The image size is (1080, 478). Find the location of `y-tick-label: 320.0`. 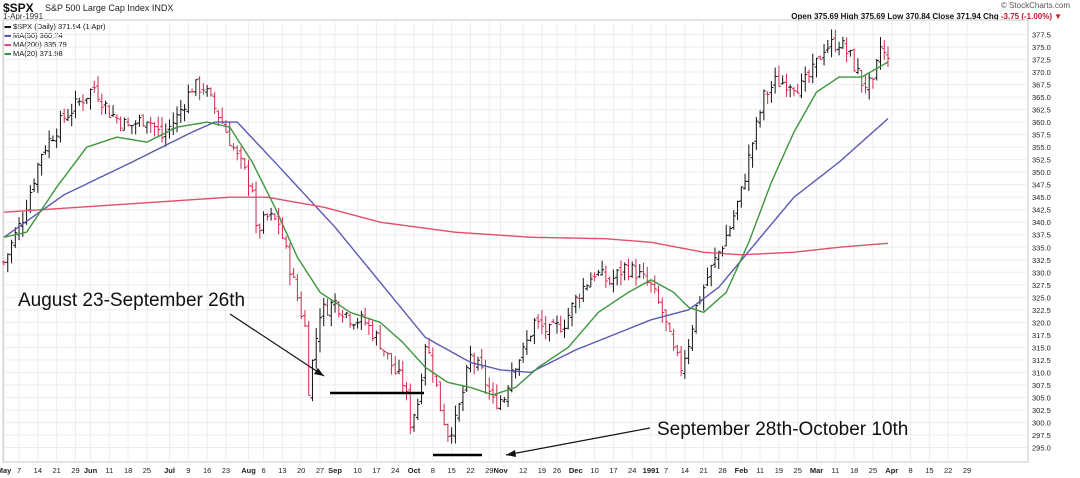

y-tick-label: 320.0 is located at coordinates (1041, 322).